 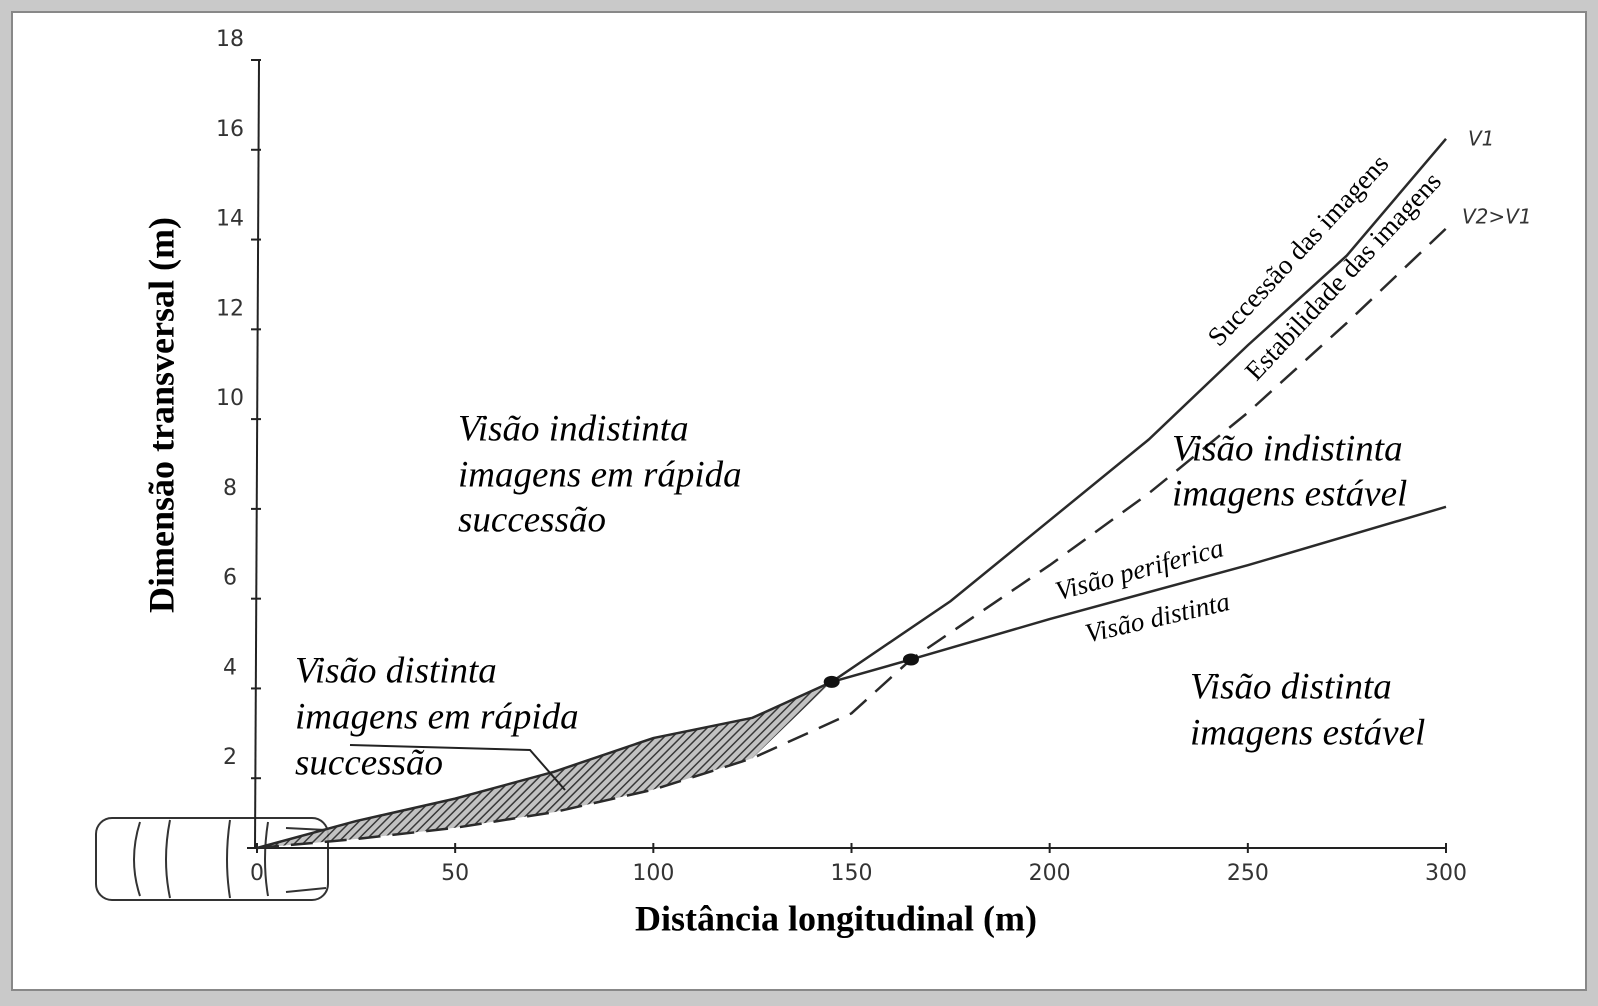 I want to click on x-axis-title: Distância longitudinal (m), so click(x=836, y=918).